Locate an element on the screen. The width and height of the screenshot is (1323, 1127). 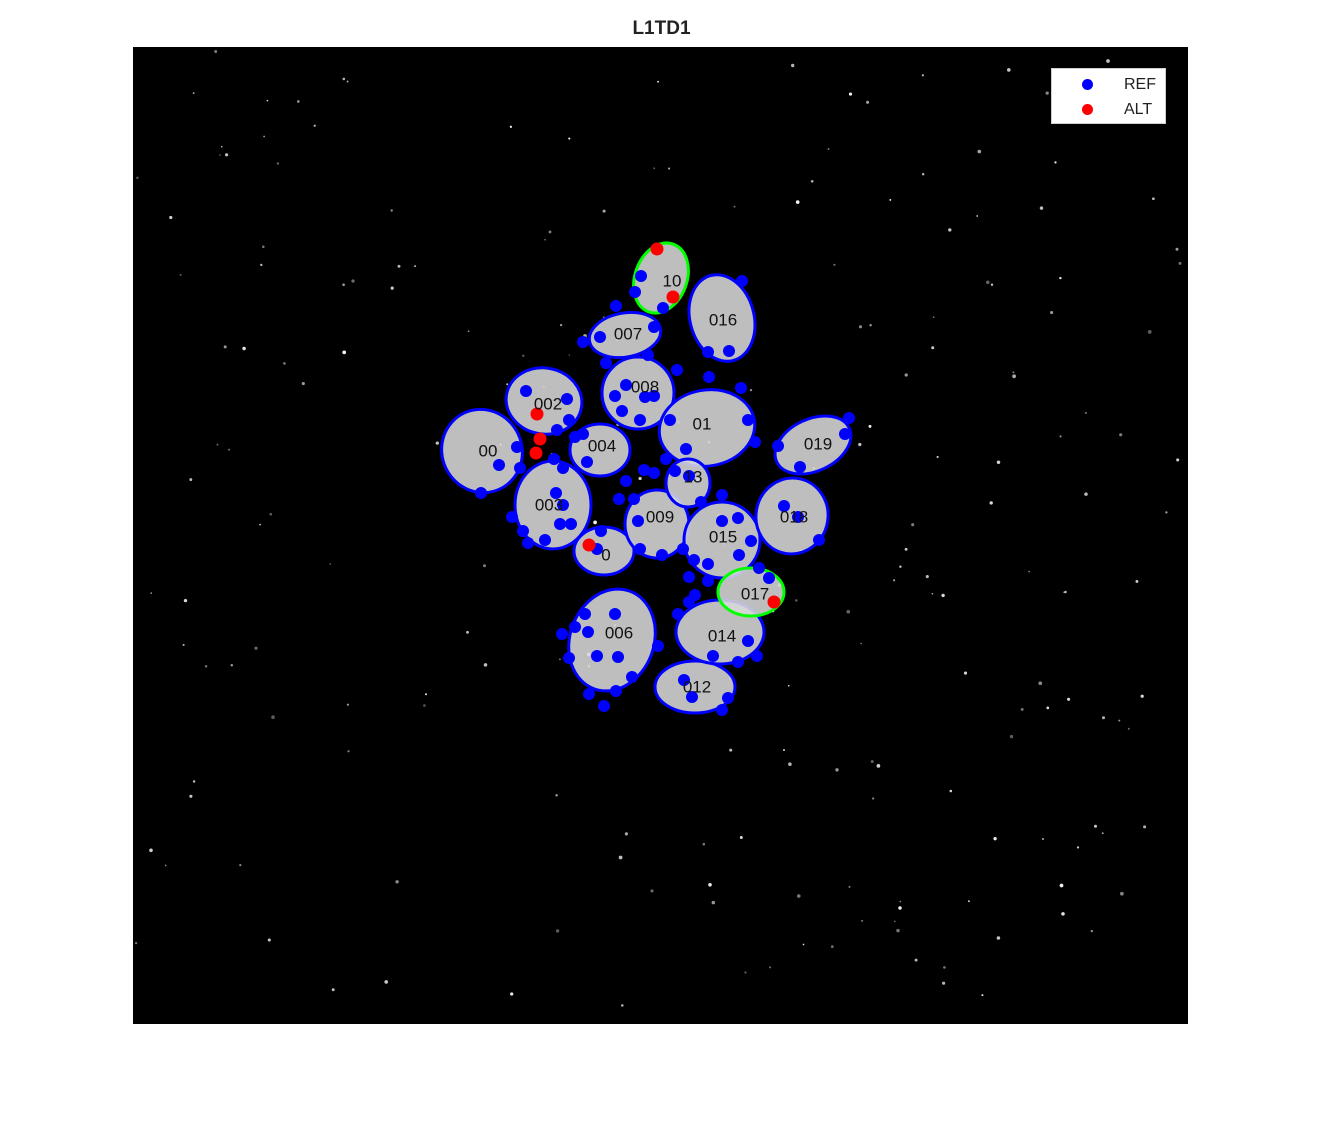
cell-label: 012 is located at coordinates (697, 686).